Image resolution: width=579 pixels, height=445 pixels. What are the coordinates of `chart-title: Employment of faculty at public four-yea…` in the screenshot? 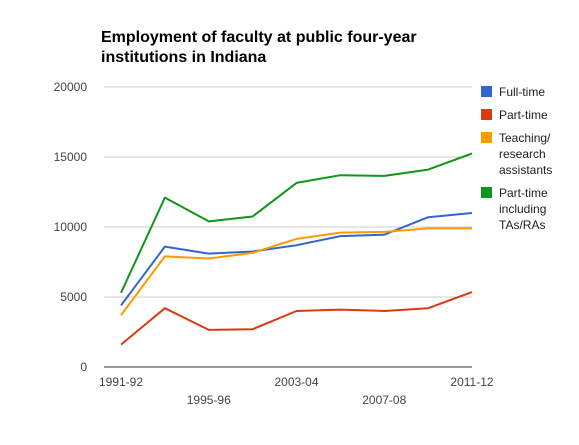 It's located at (259, 47).